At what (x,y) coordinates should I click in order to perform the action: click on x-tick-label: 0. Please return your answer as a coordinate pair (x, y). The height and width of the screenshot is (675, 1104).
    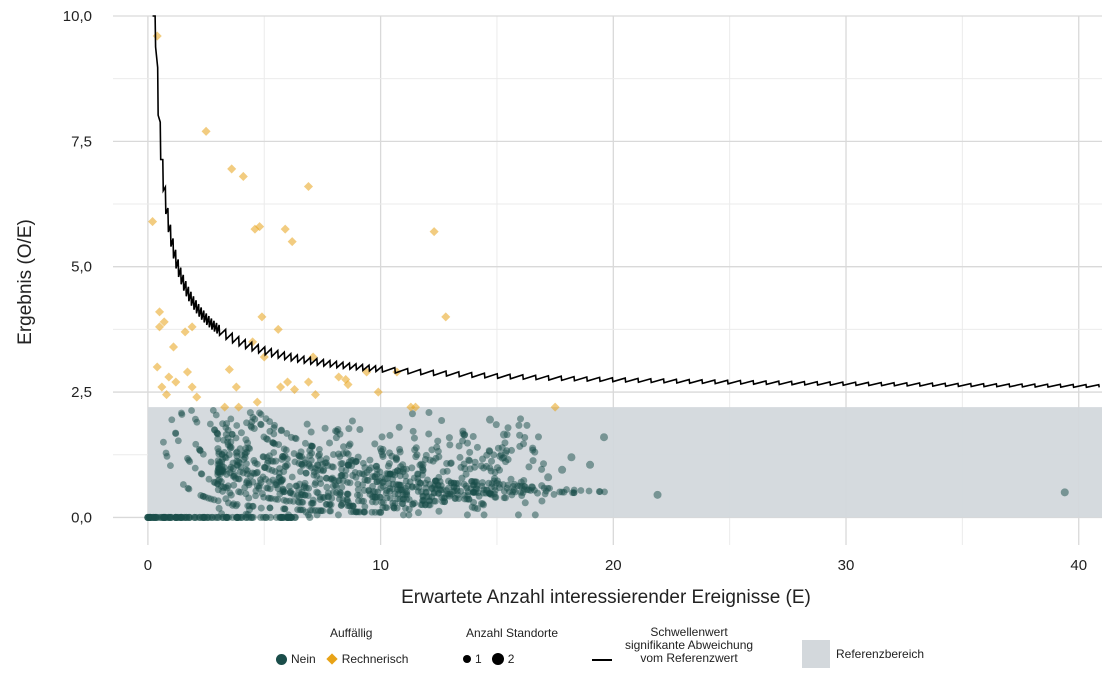
    Looking at the image, I should click on (148, 565).